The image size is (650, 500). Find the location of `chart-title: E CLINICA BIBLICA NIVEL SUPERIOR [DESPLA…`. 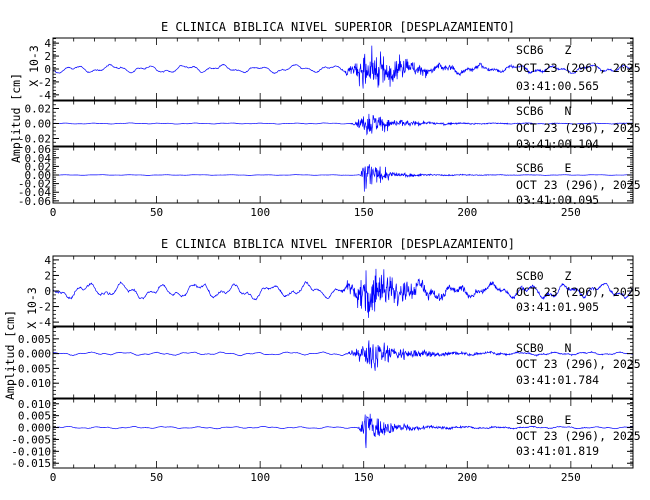

chart-title: E CLINICA BIBLICA NIVEL SUPERIOR [DESPLA… is located at coordinates (338, 27).